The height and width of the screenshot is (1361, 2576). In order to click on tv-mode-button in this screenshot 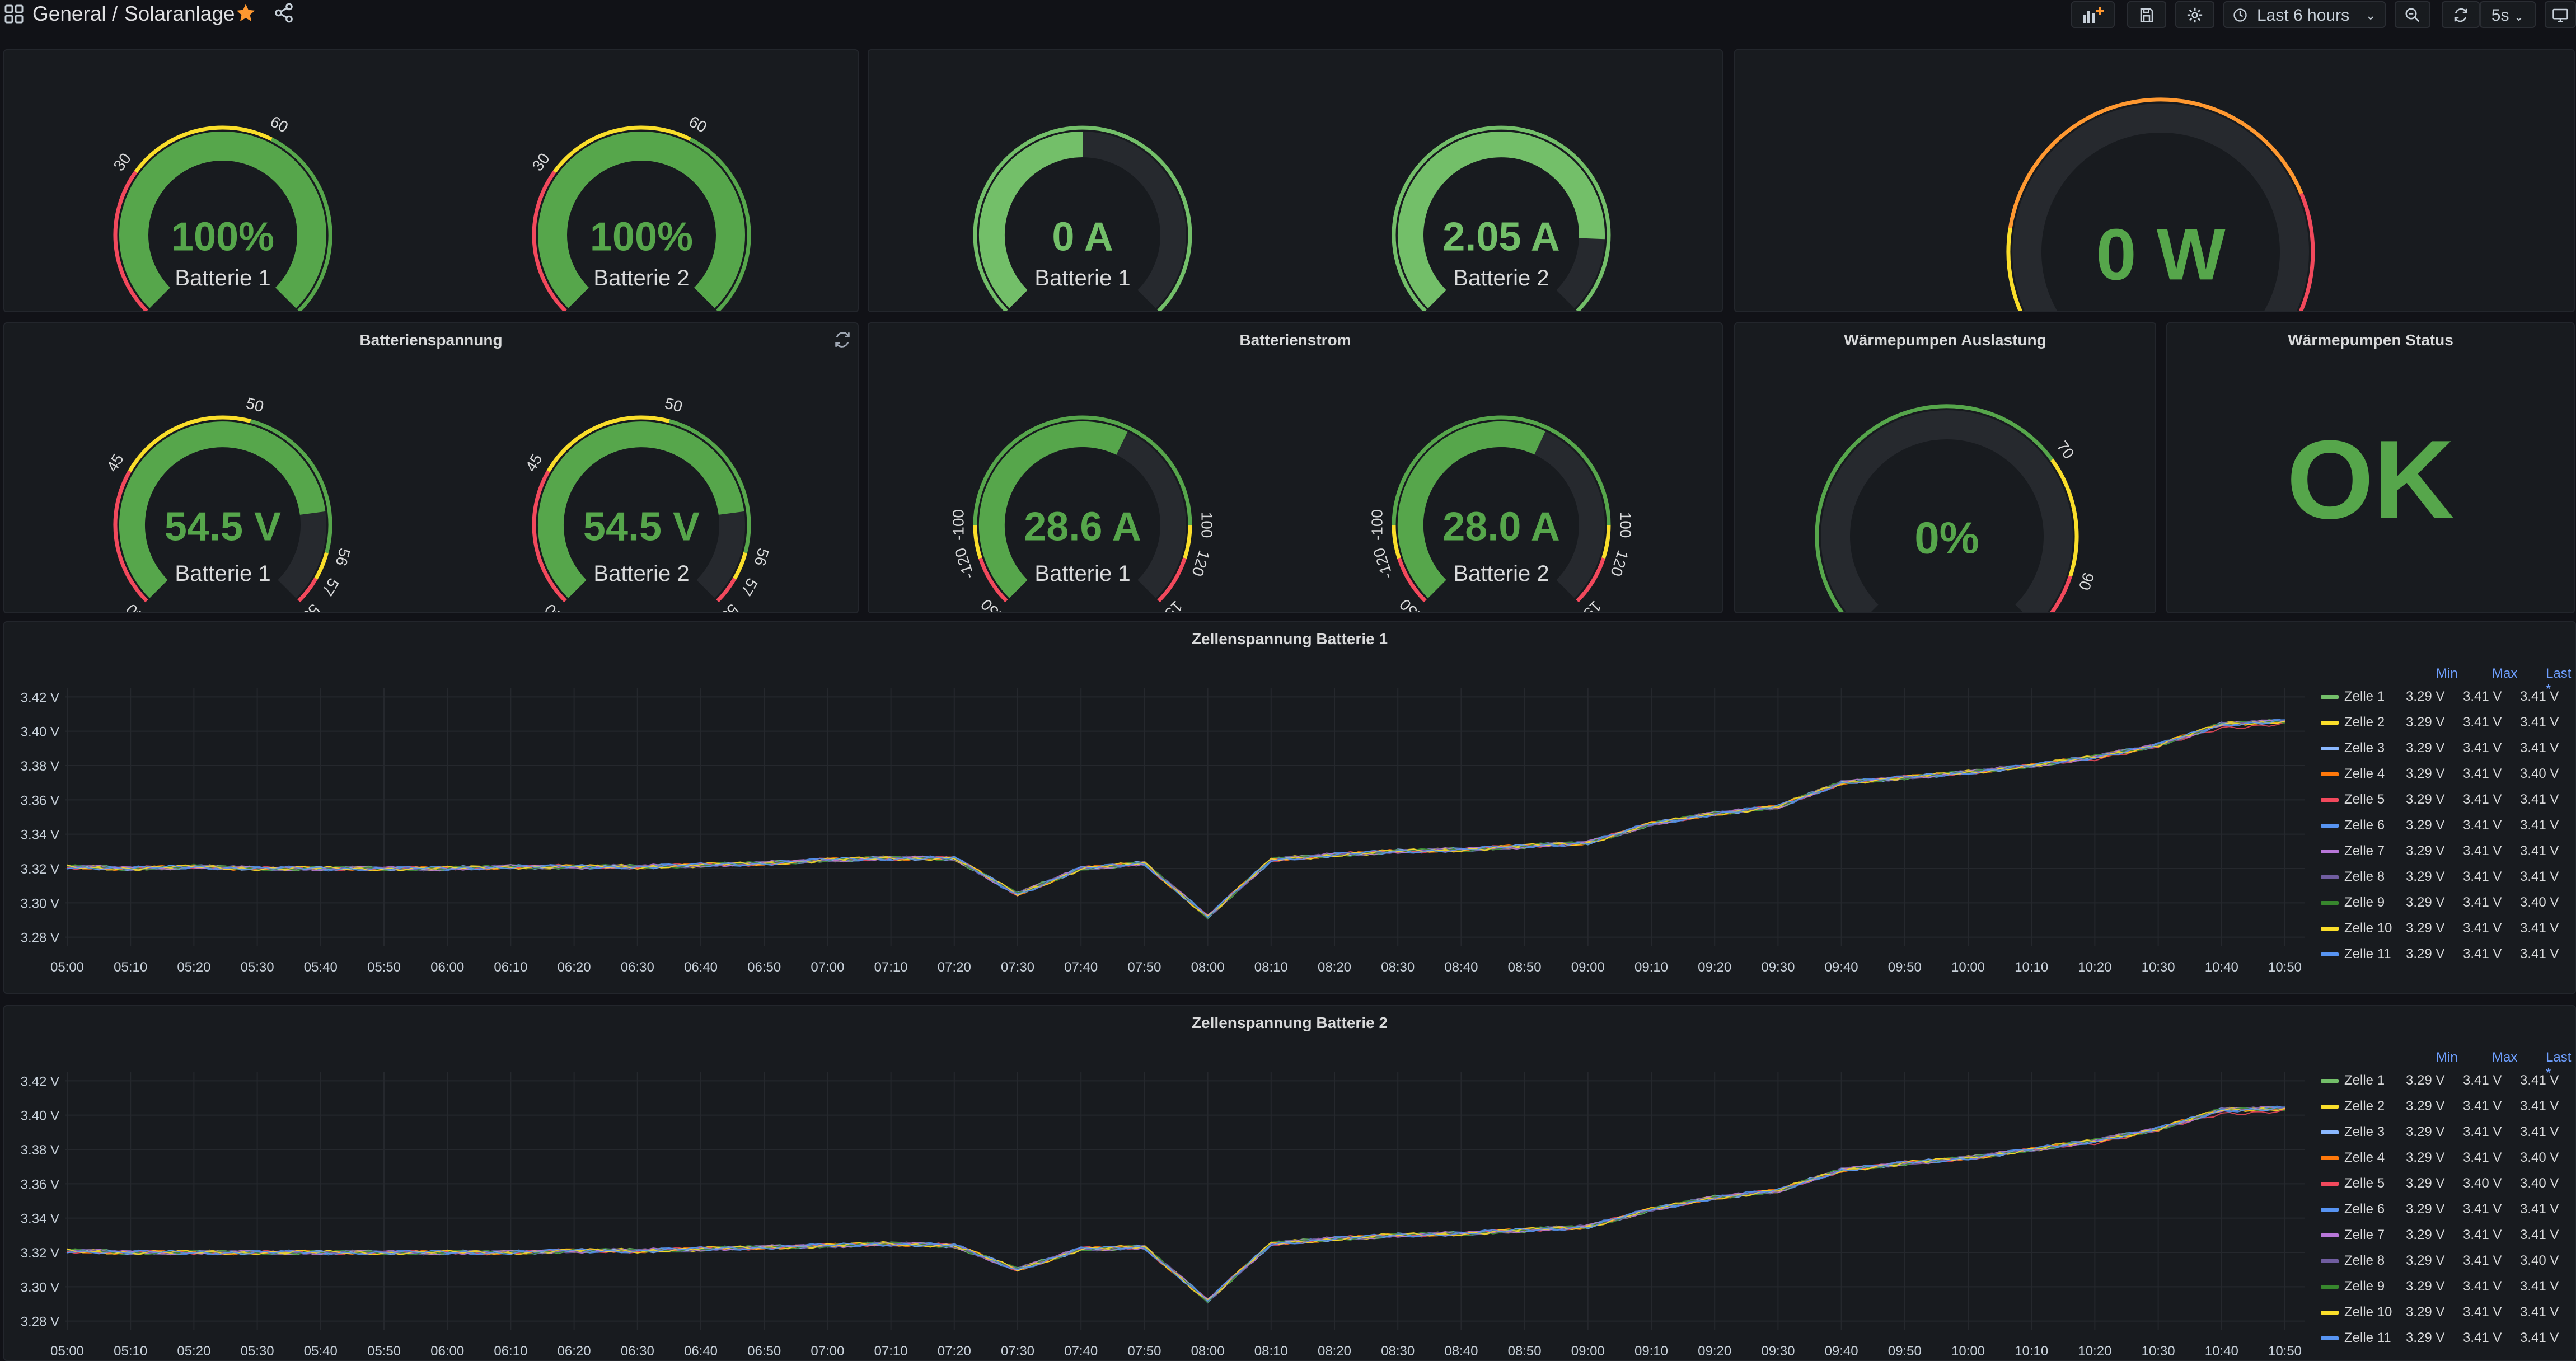, I will do `click(2561, 15)`.